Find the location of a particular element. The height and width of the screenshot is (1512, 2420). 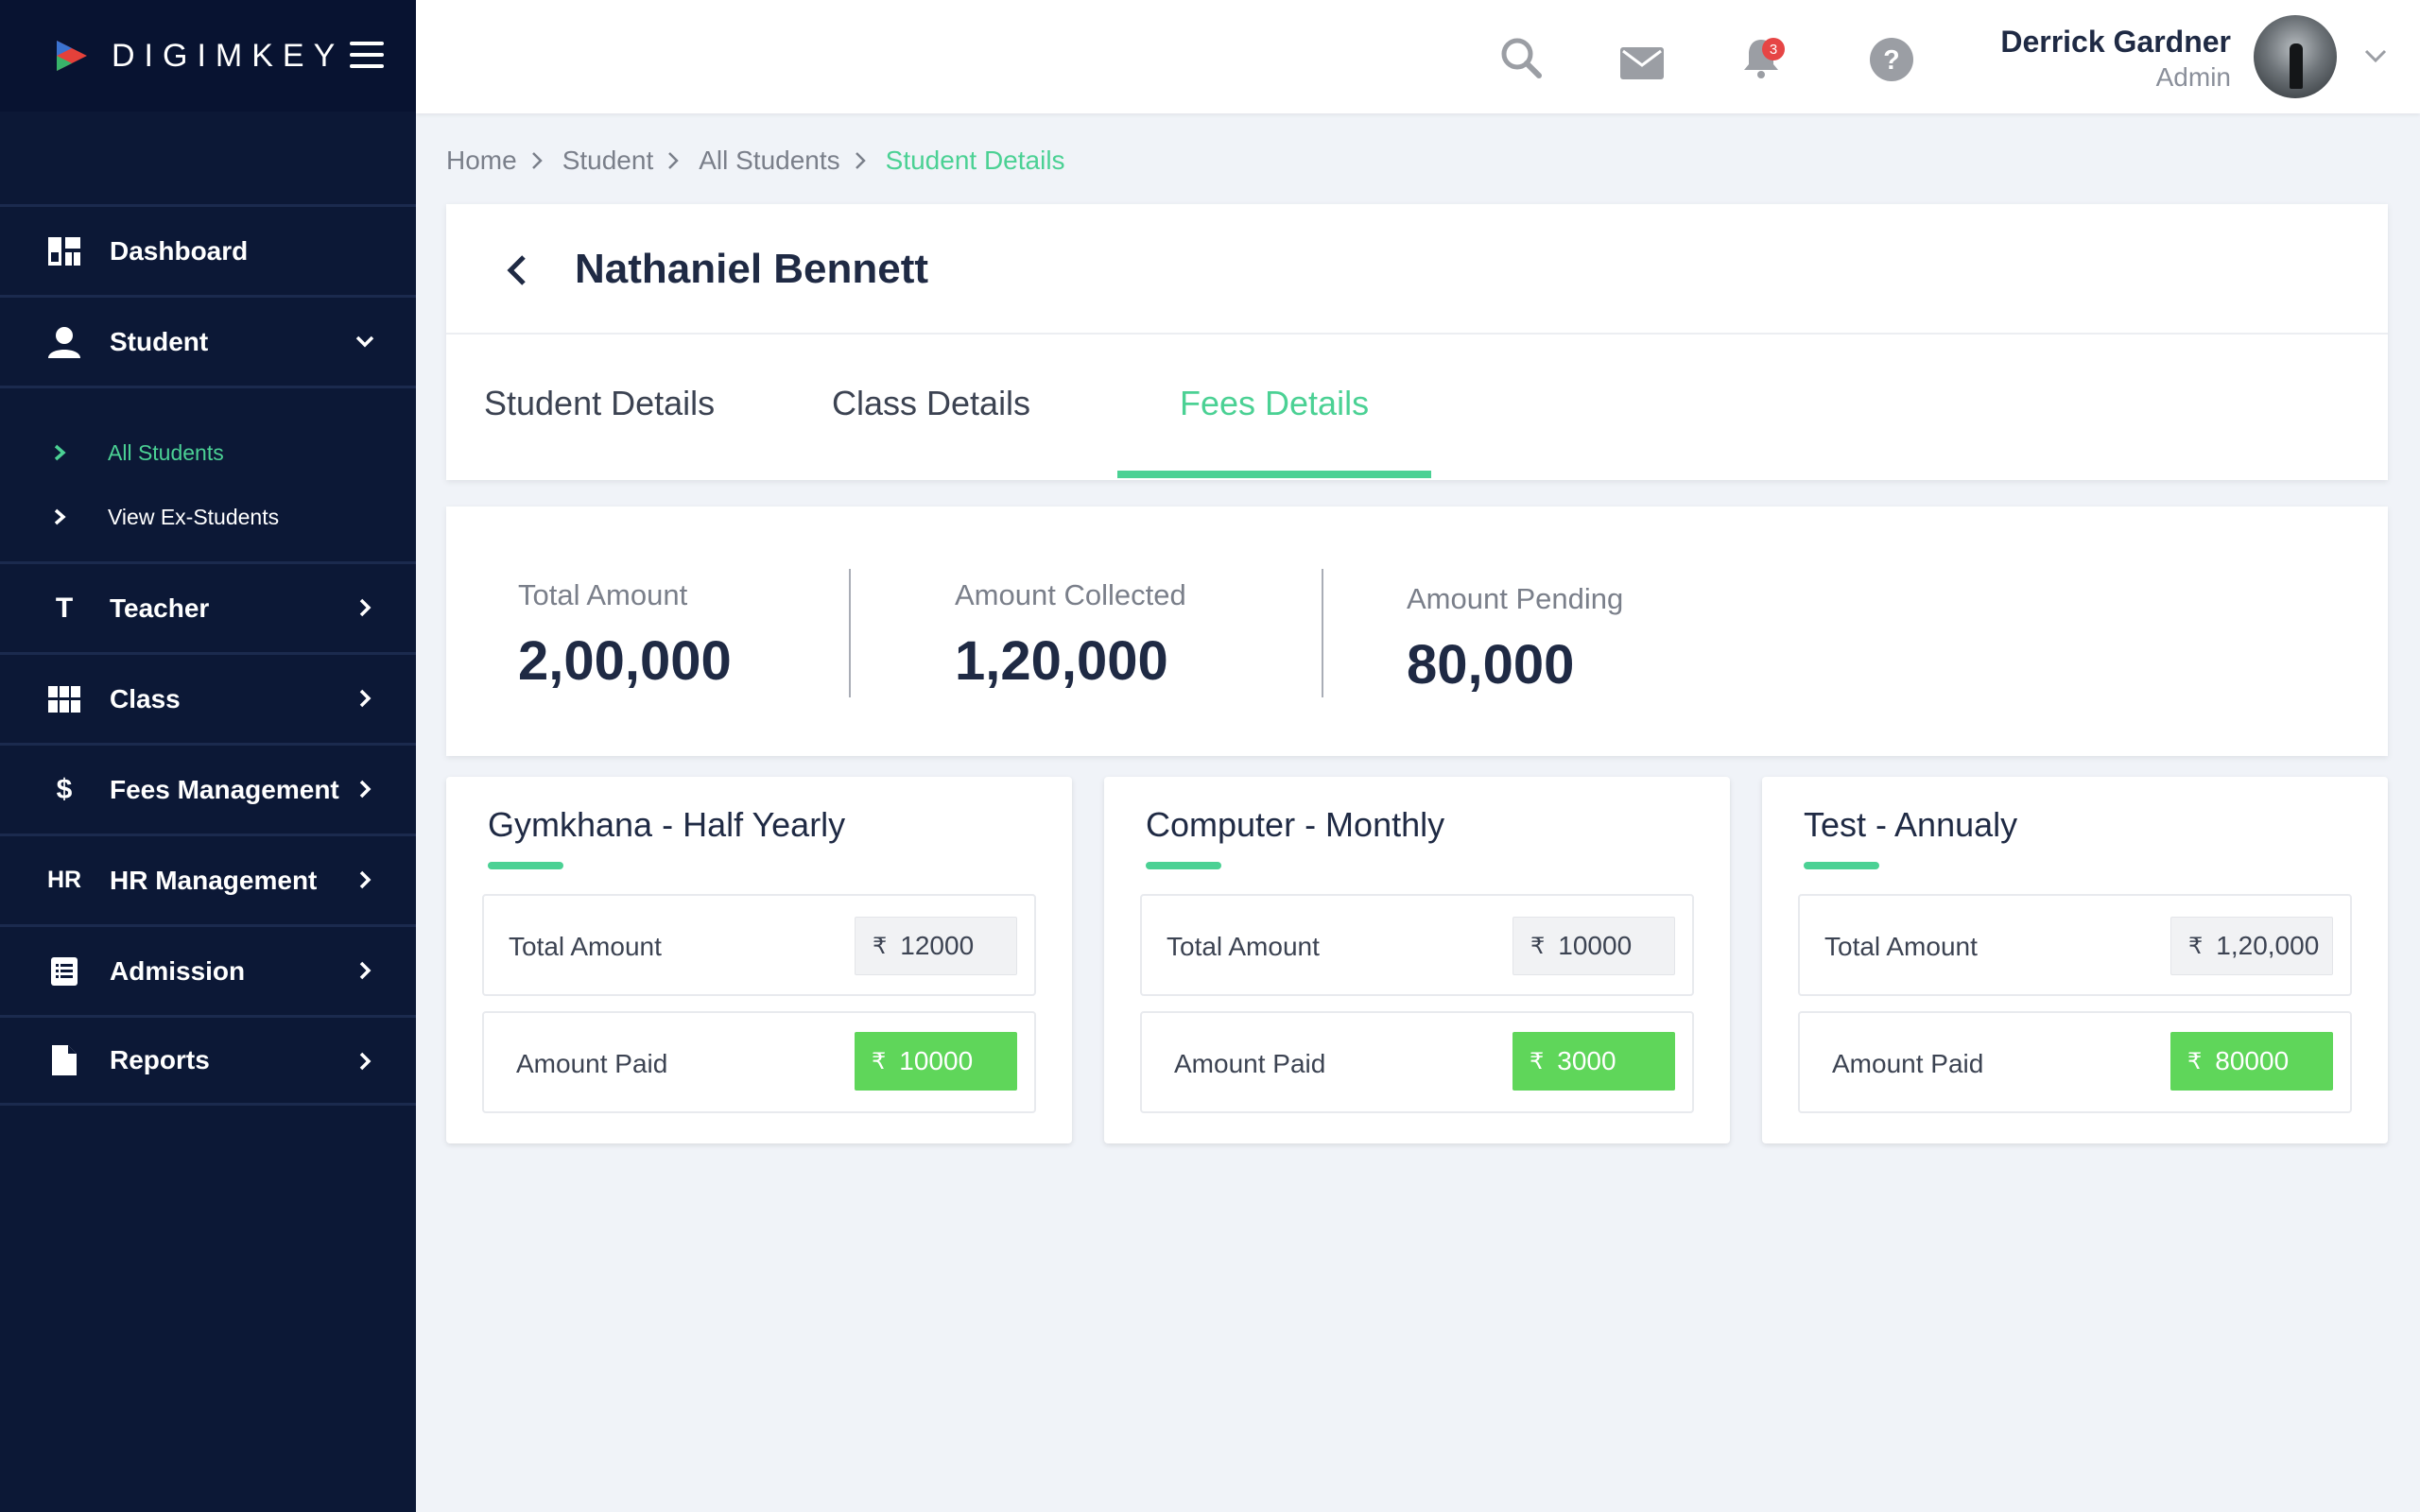

sub-item-all-students: All Students is located at coordinates (208, 453).